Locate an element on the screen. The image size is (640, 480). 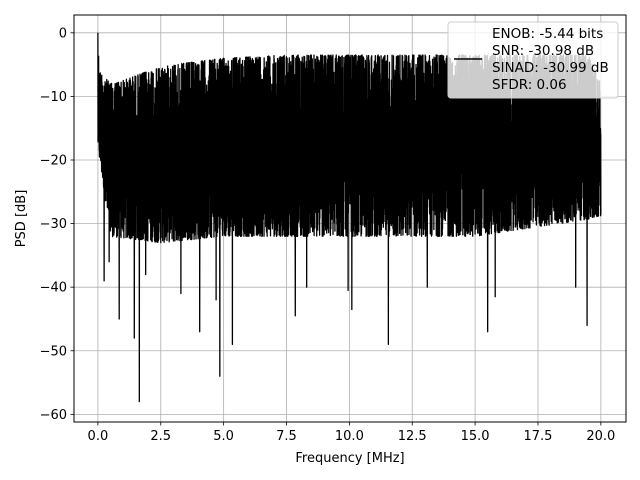
x-tick-label: 7.5 is located at coordinates (286, 436).